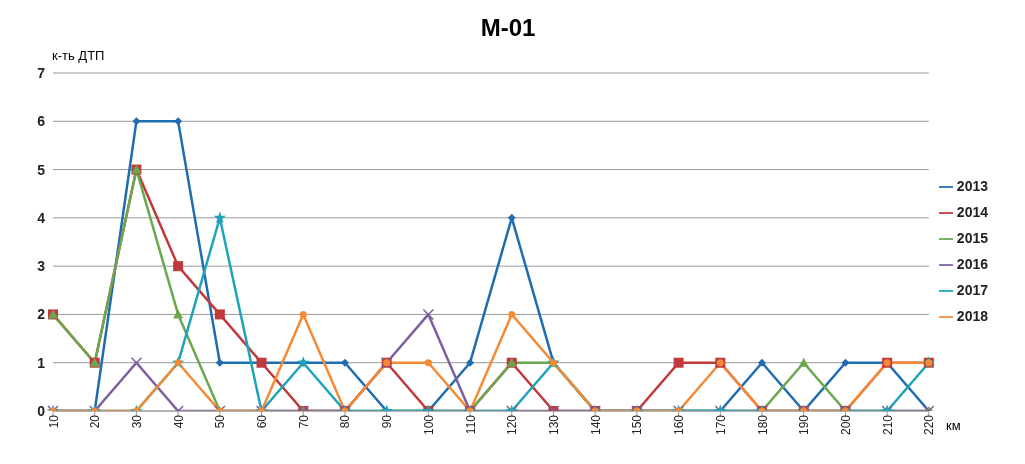  What do you see at coordinates (679, 425) in the screenshot?
I see `x-tick-label: 160` at bounding box center [679, 425].